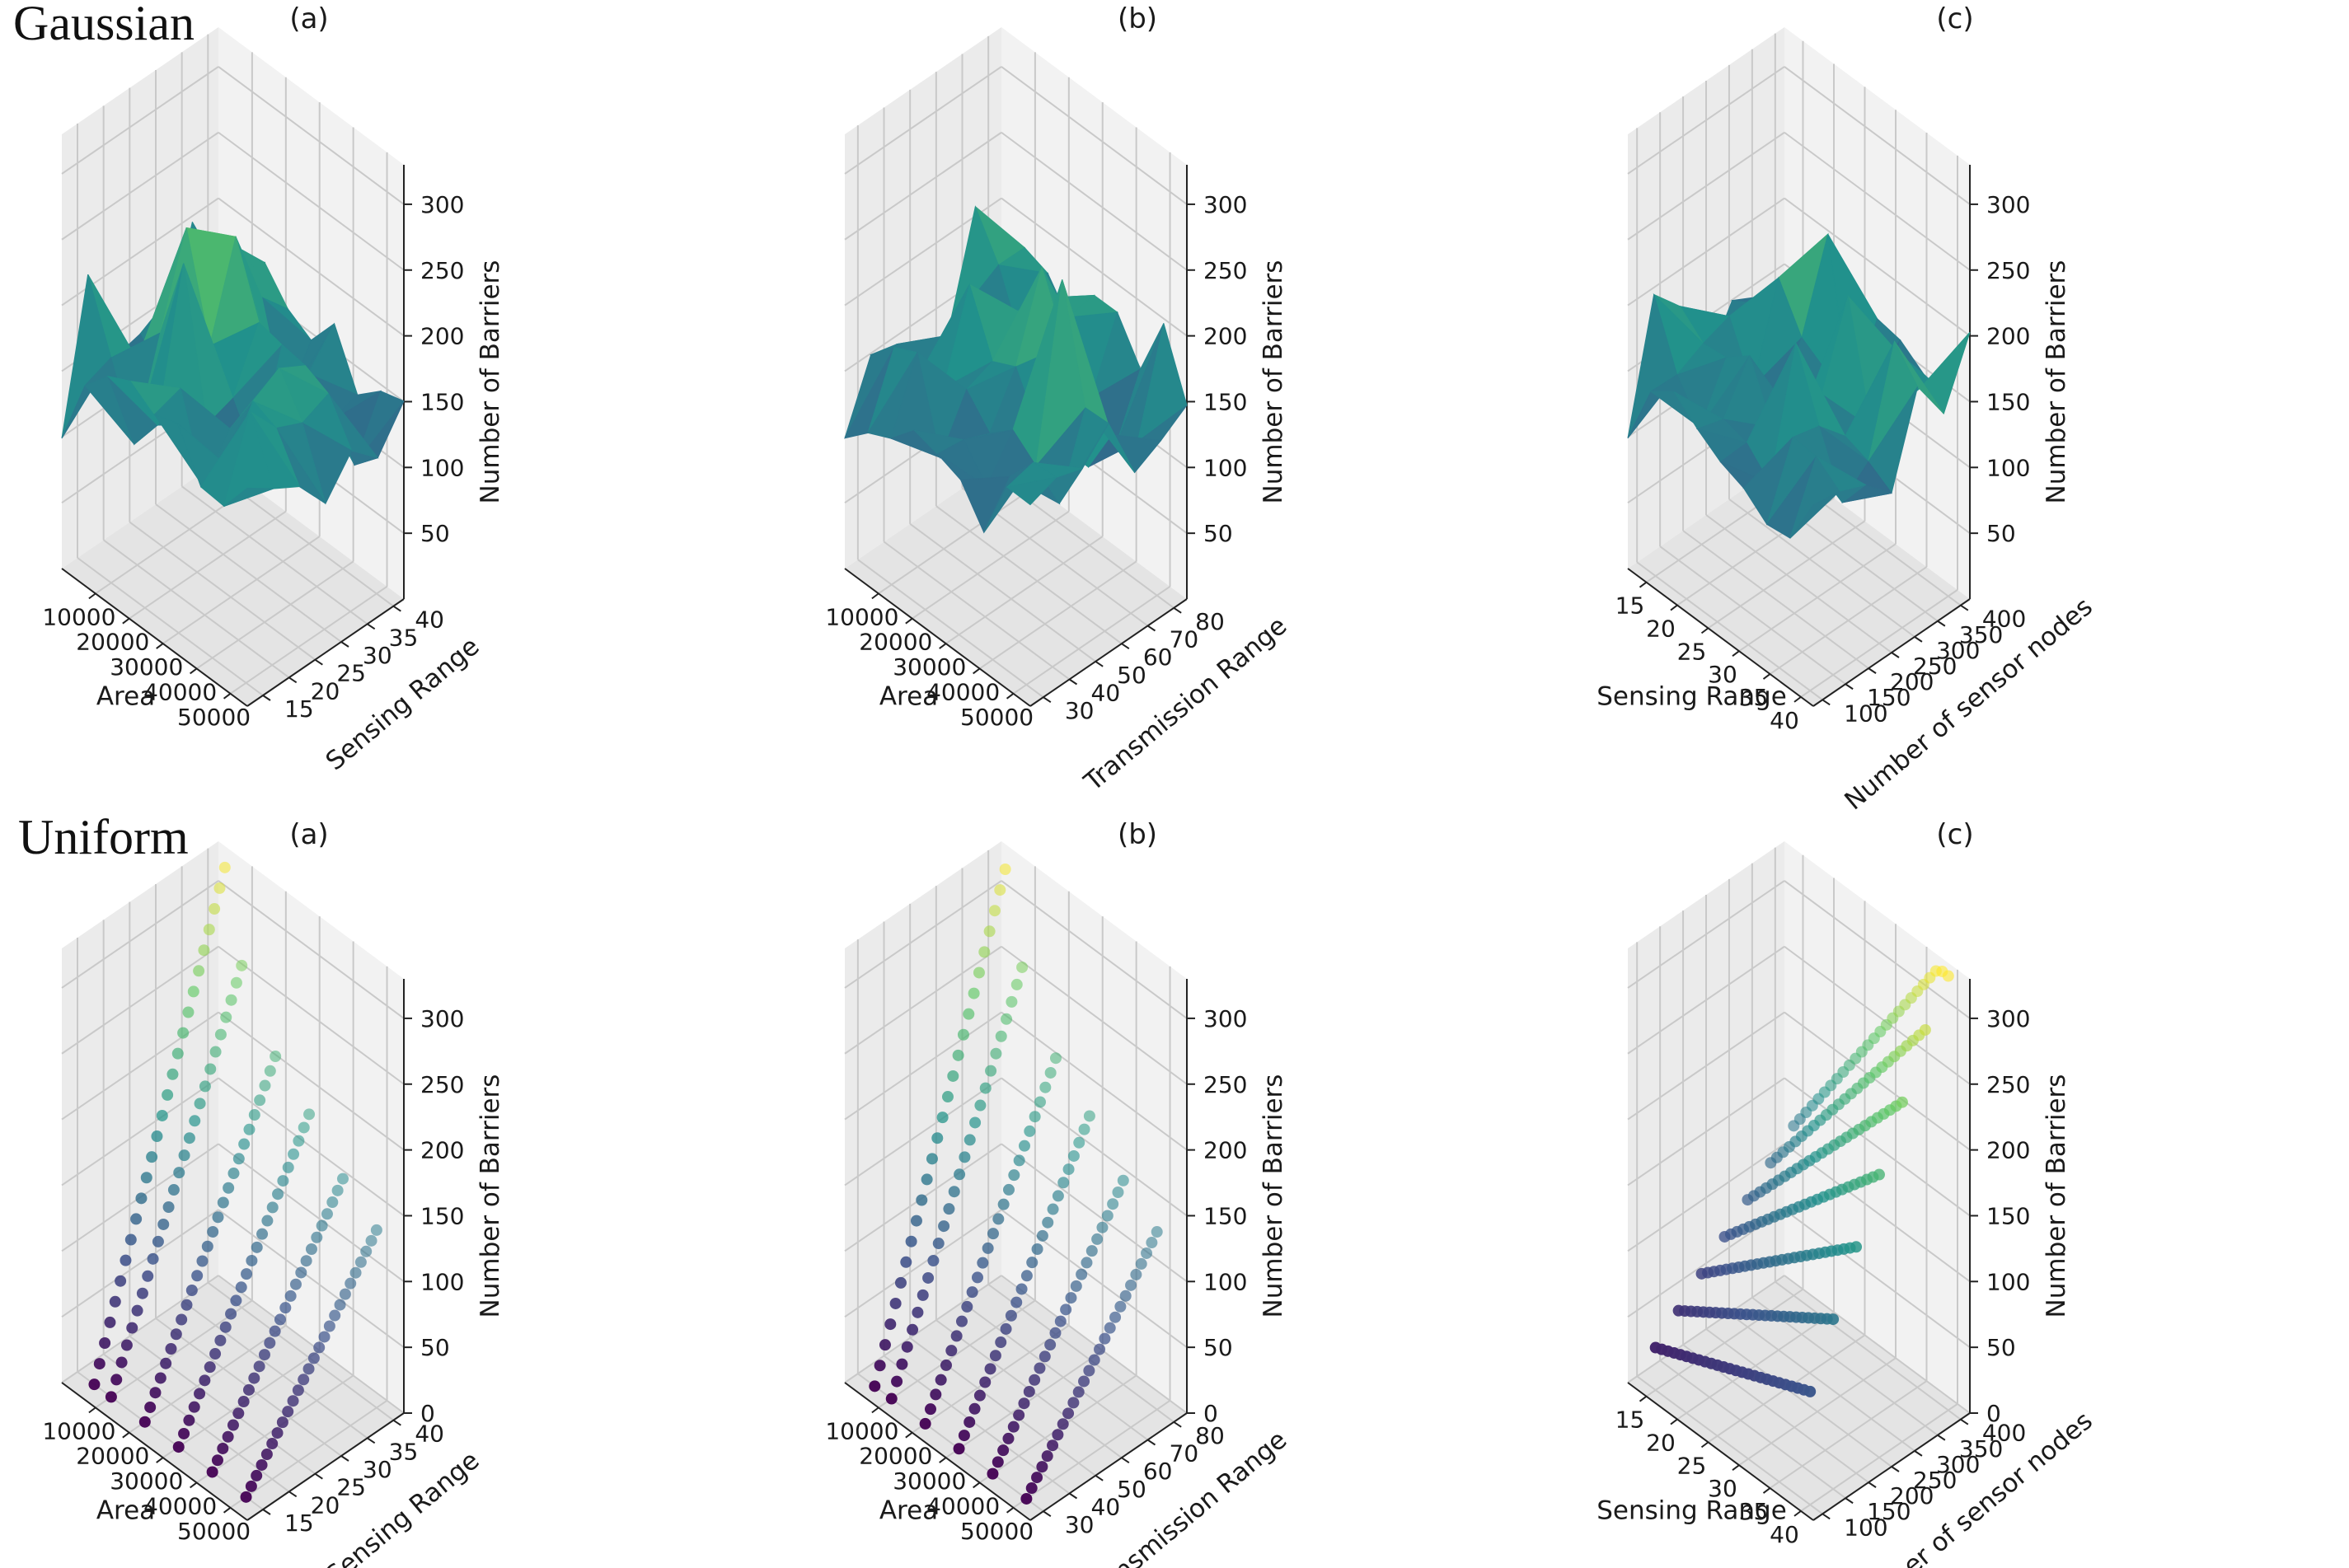  Describe the element at coordinates (1630, 1420) in the screenshot. I see `x-tick-label: 15` at that location.